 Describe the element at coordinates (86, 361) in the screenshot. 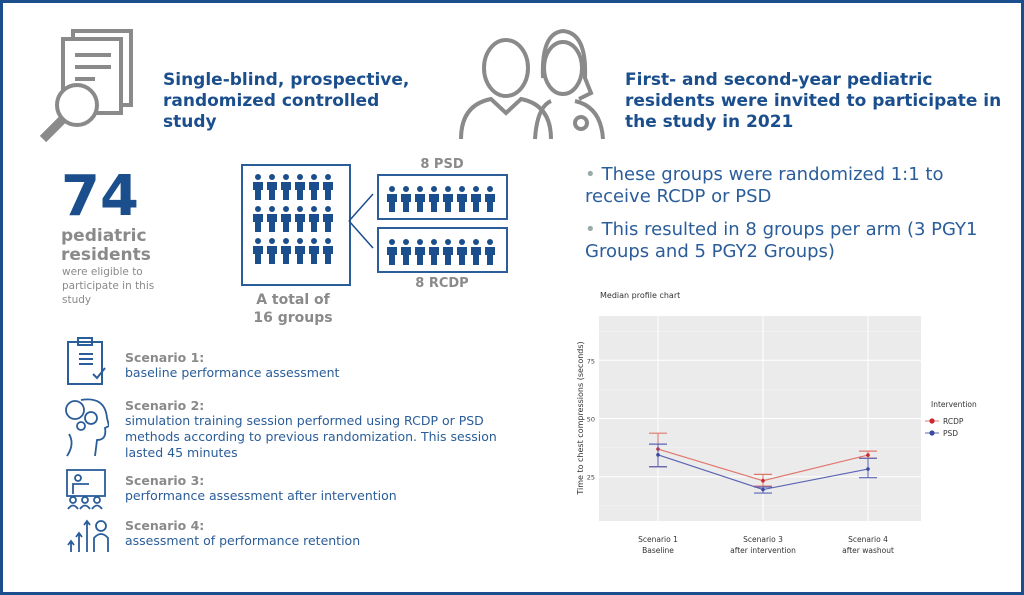

I see `clipboard-check-icon` at that location.